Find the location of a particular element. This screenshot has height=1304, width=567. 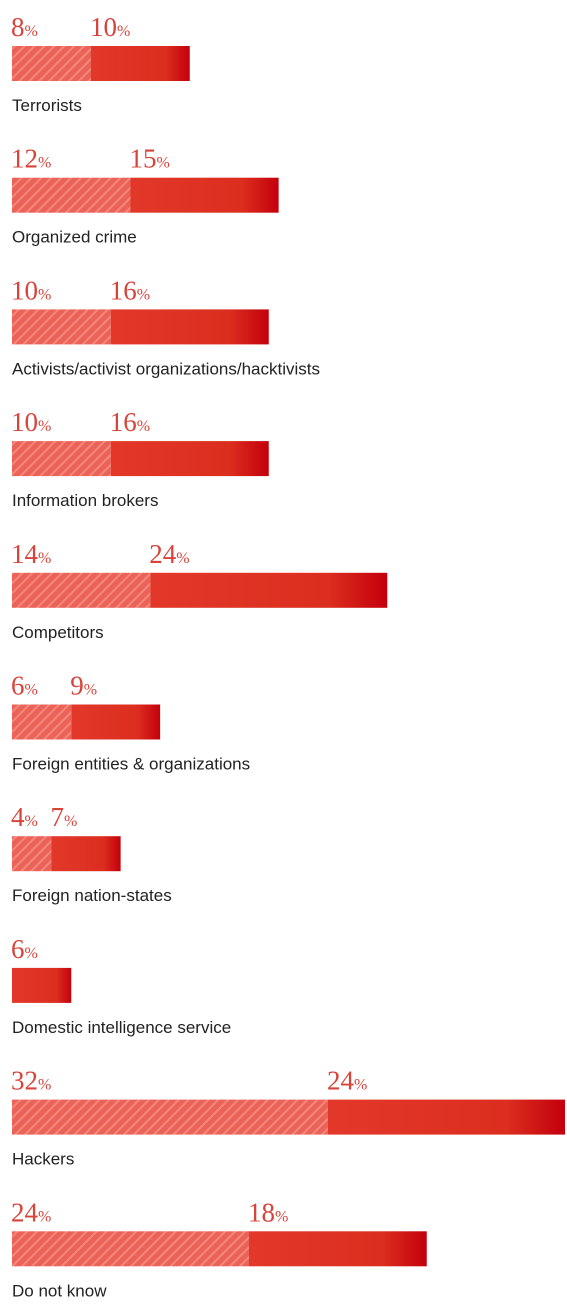

category-label: Information brokers is located at coordinates (85, 500).